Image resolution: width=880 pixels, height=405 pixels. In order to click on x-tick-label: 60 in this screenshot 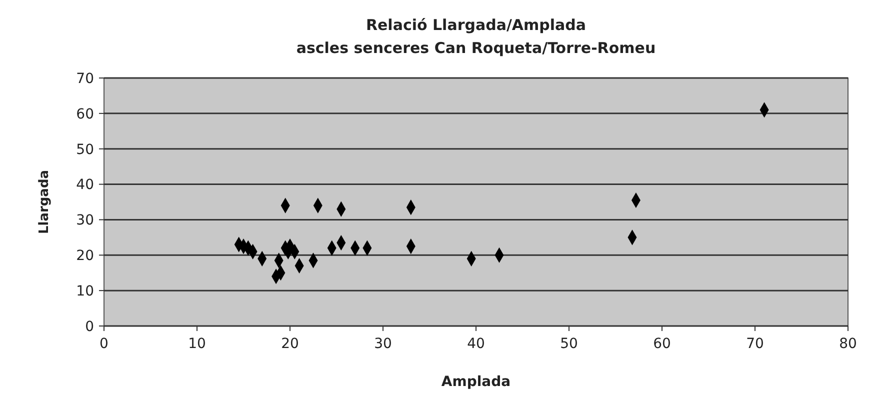, I will do `click(662, 344)`.